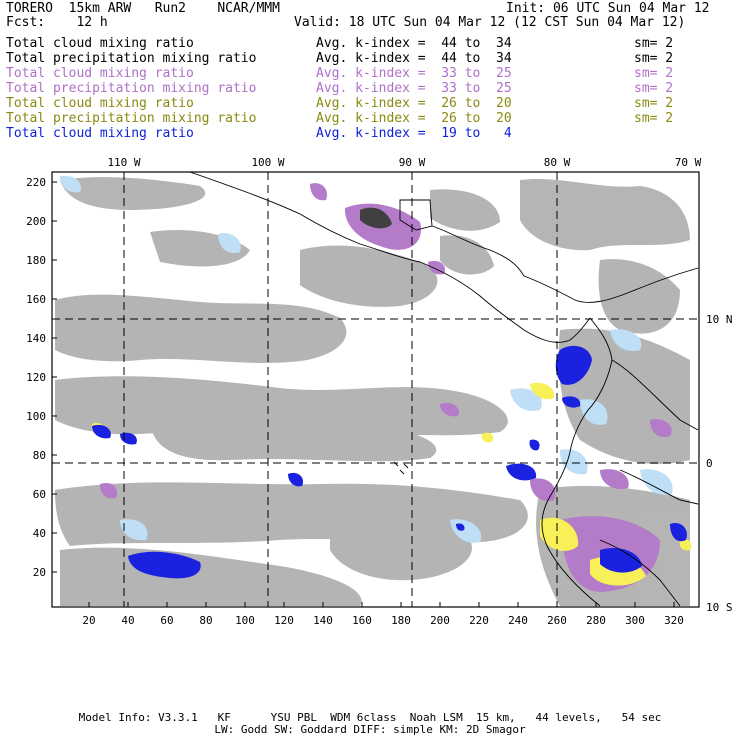 The width and height of the screenshot is (740, 740). I want to click on y-tick-labels: 20 40 60 80 100 120 140 160 180 200 220, so click(36, 377).